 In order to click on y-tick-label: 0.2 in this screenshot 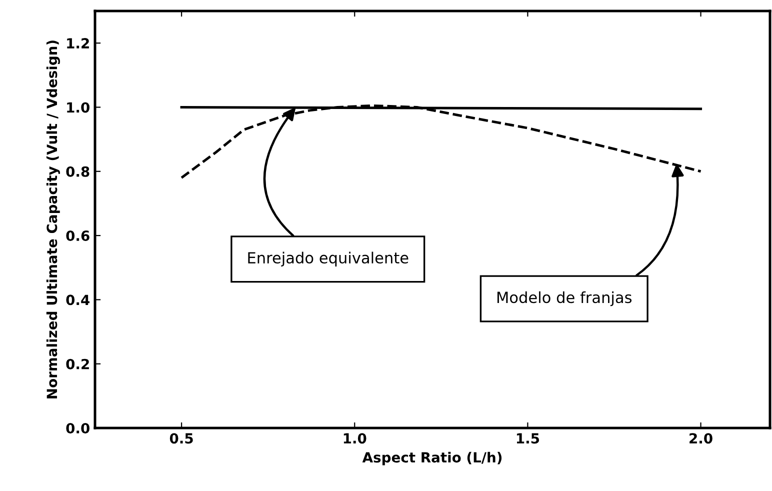, I will do `click(77, 364)`.